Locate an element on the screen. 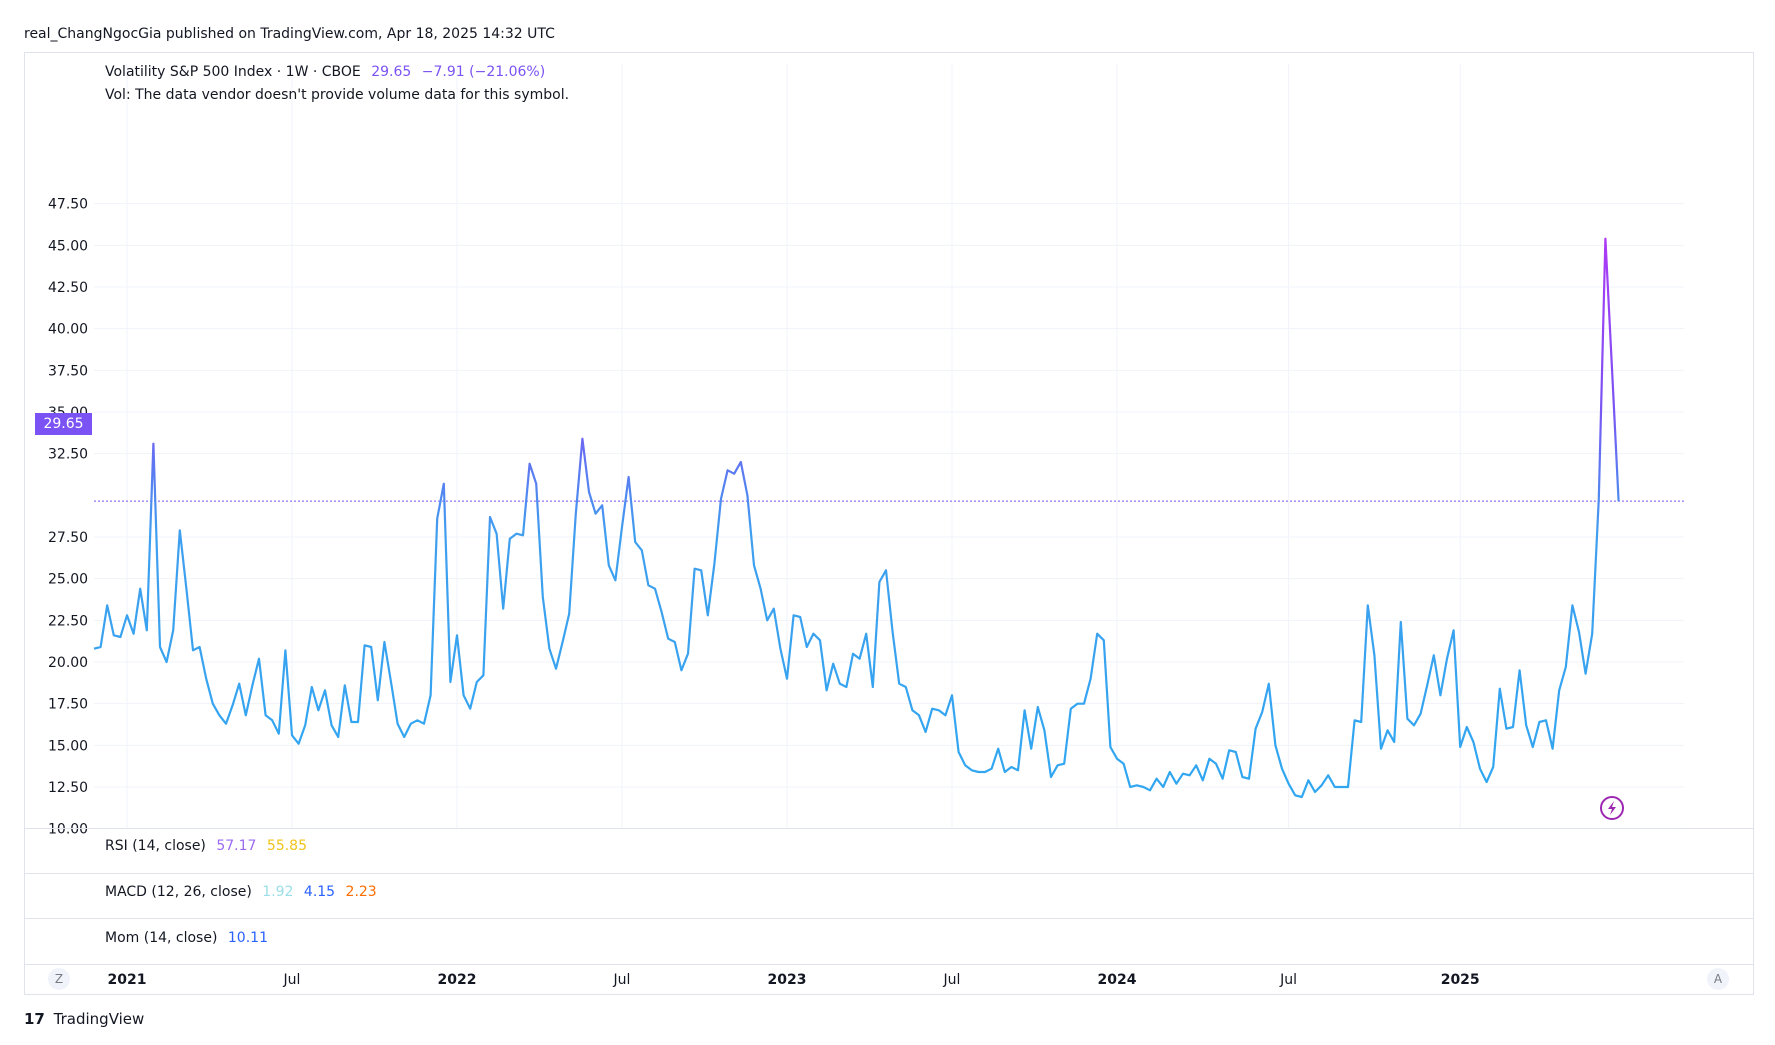  y-tick-label: 40.00 is located at coordinates (68, 330).